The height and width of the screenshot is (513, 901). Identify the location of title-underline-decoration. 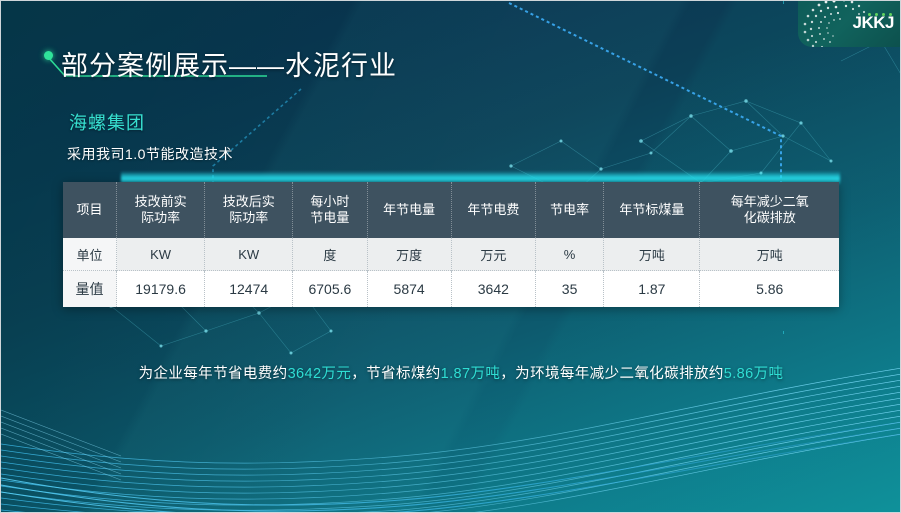
(157, 66).